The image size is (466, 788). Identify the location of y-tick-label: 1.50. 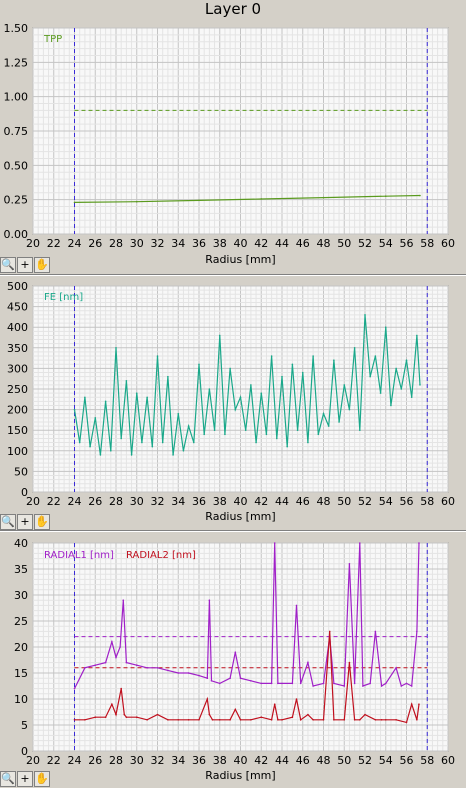
(16, 28).